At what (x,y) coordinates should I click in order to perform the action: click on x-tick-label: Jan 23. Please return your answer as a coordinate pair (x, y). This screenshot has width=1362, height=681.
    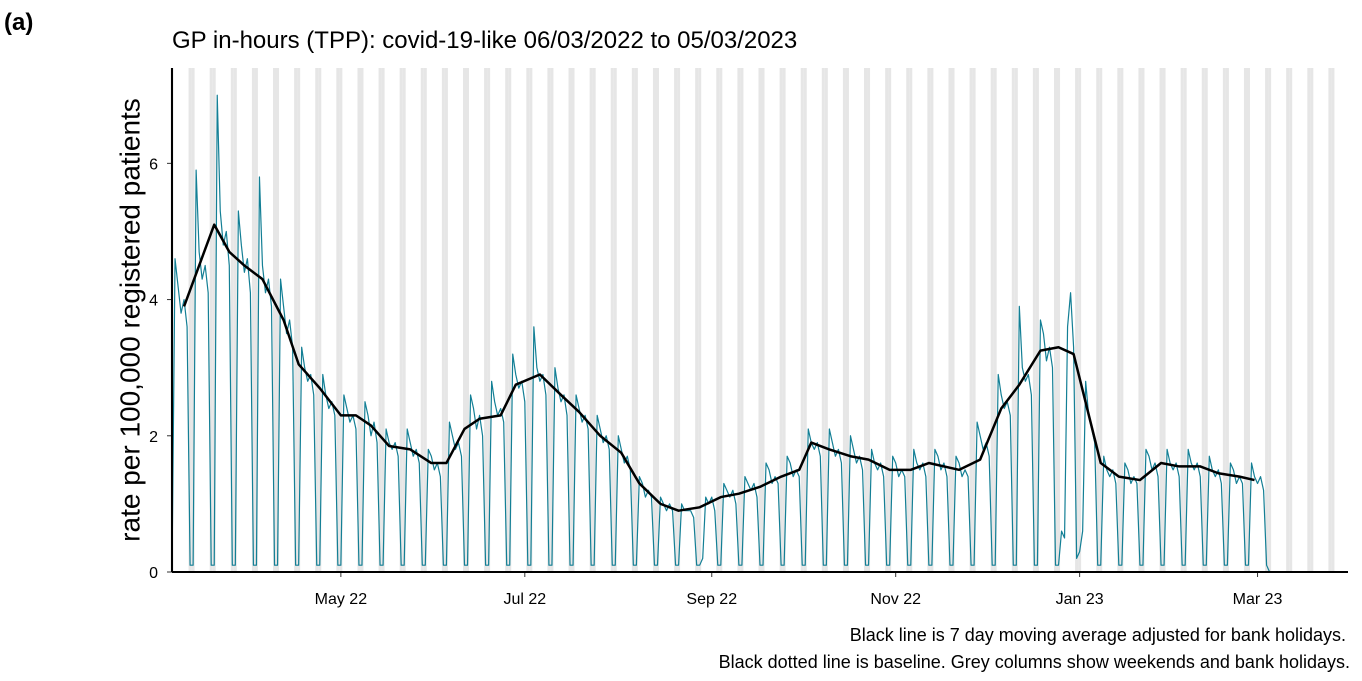
    Looking at the image, I should click on (1080, 599).